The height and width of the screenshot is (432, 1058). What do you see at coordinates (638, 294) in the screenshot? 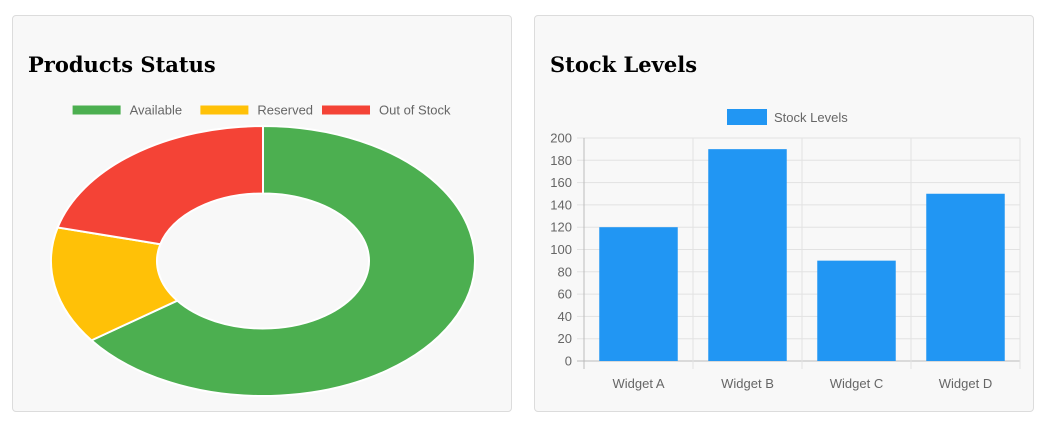
I see `bar-widget-a` at bounding box center [638, 294].